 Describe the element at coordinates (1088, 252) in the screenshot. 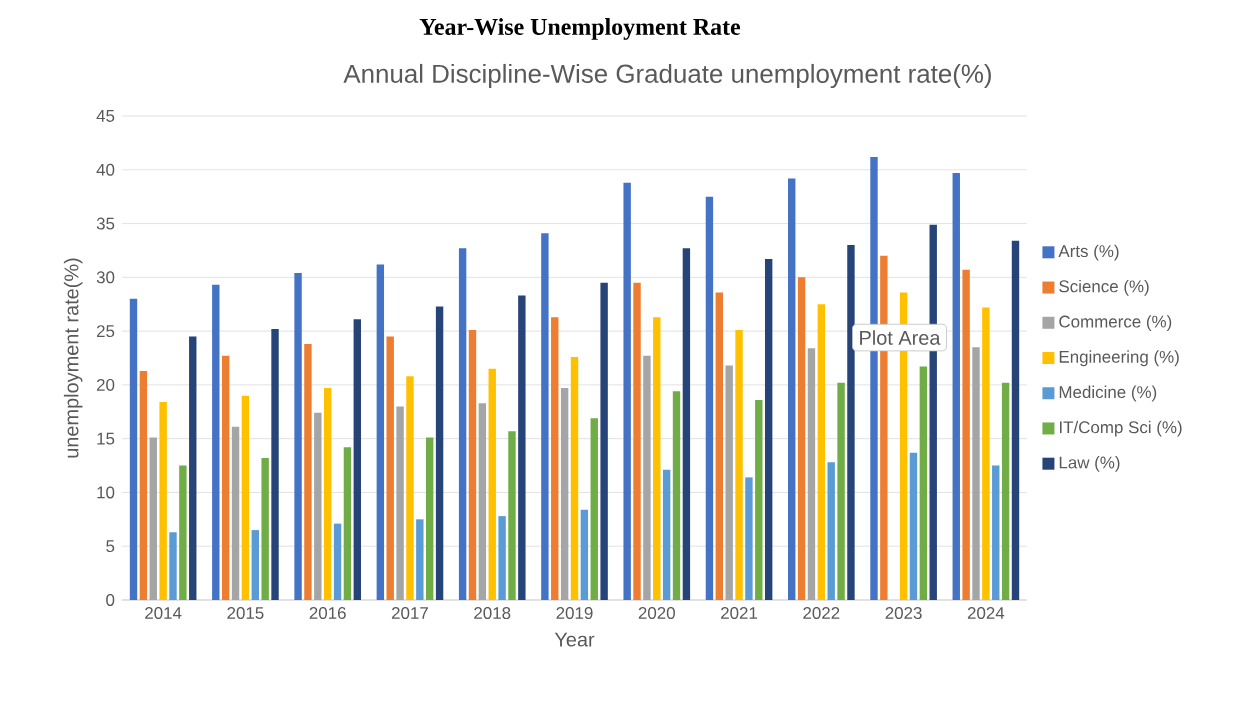

I see `legend-label: Arts (%)` at that location.